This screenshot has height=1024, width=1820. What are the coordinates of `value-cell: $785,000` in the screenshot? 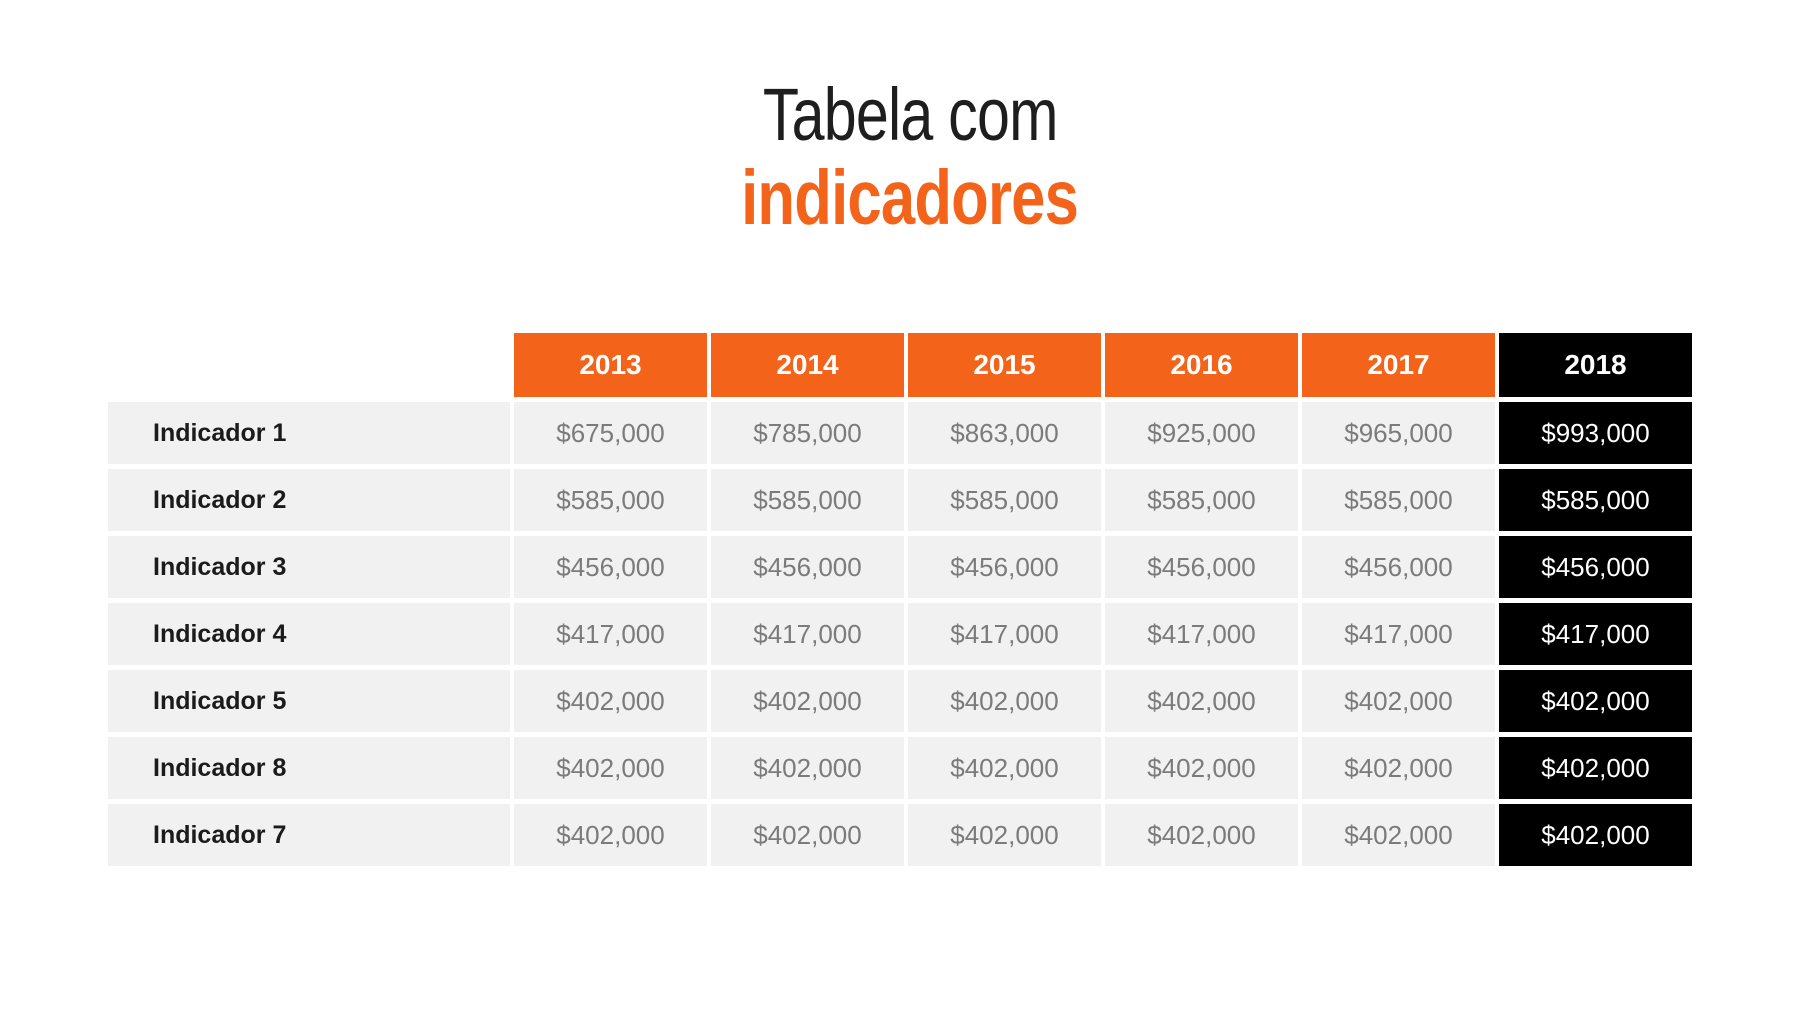 It's located at (807, 433).